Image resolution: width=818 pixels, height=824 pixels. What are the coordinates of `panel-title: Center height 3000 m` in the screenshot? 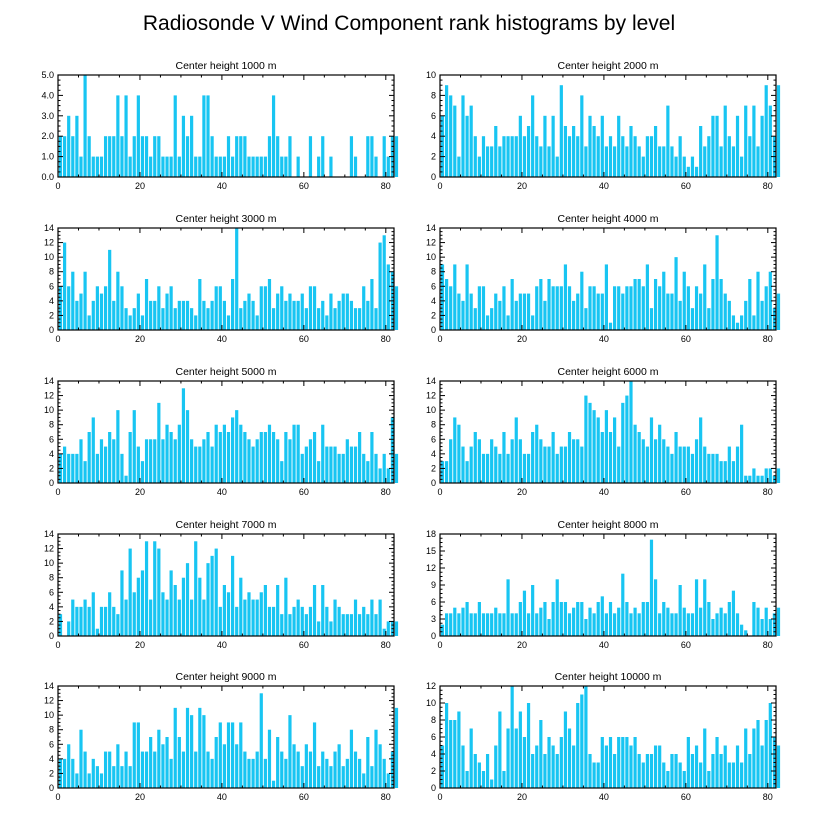 It's located at (226, 219).